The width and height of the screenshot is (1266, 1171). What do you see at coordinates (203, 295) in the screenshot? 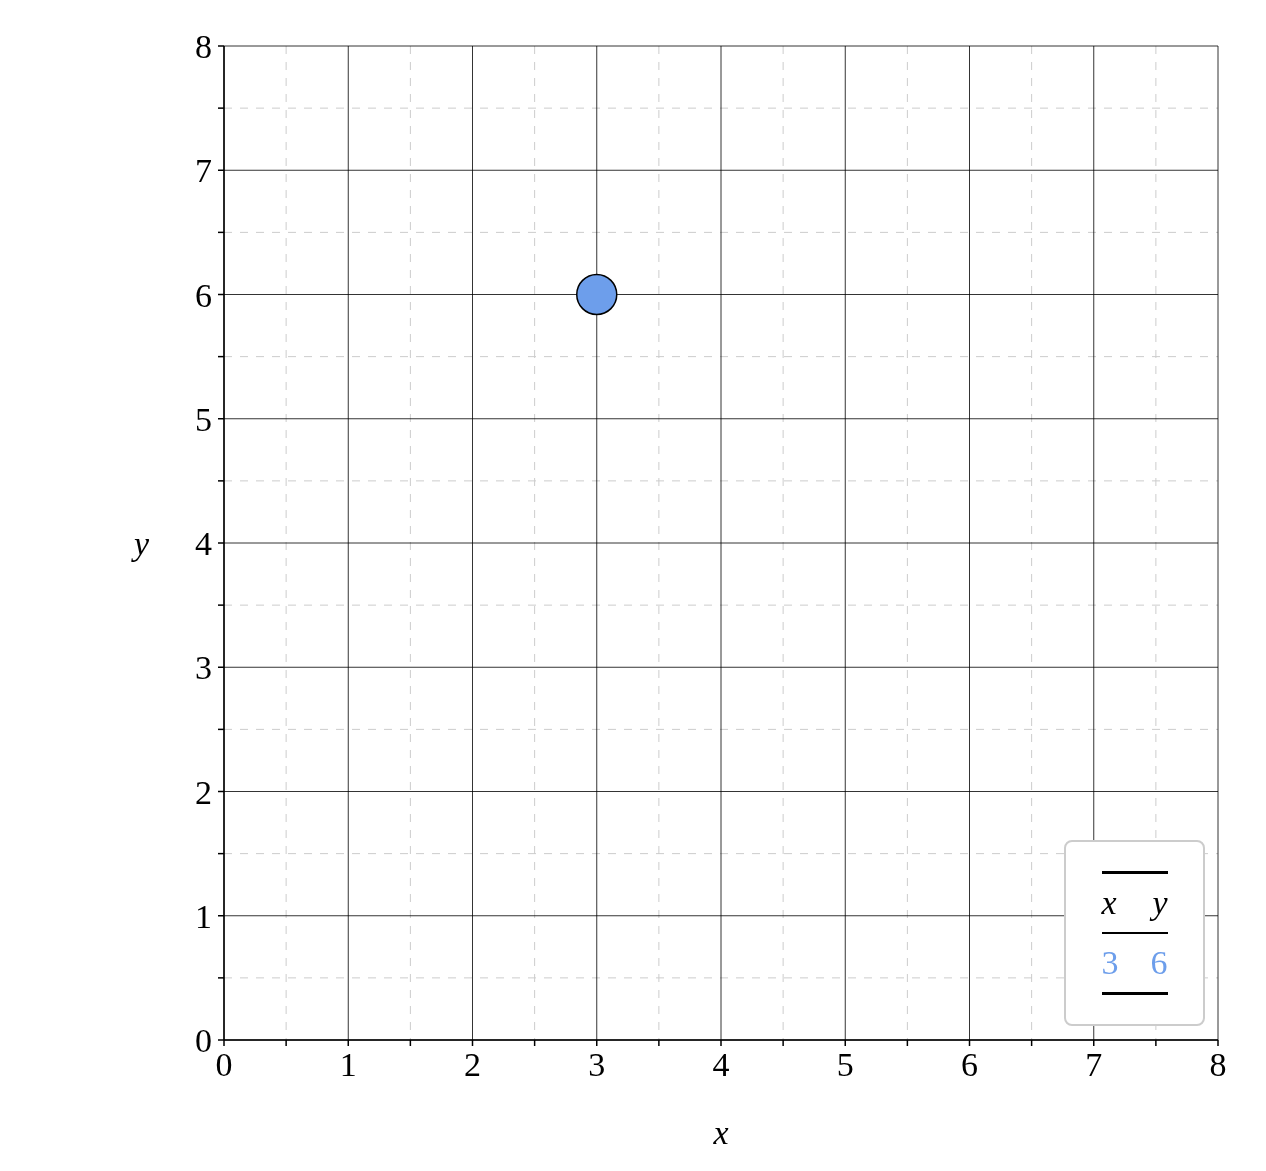
I see `y-tick-label: 6` at bounding box center [203, 295].